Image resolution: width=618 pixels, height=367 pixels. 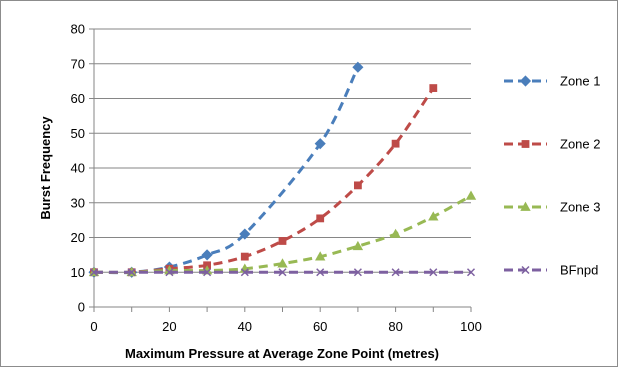 I want to click on legend-item: BFnpd, so click(x=551, y=270).